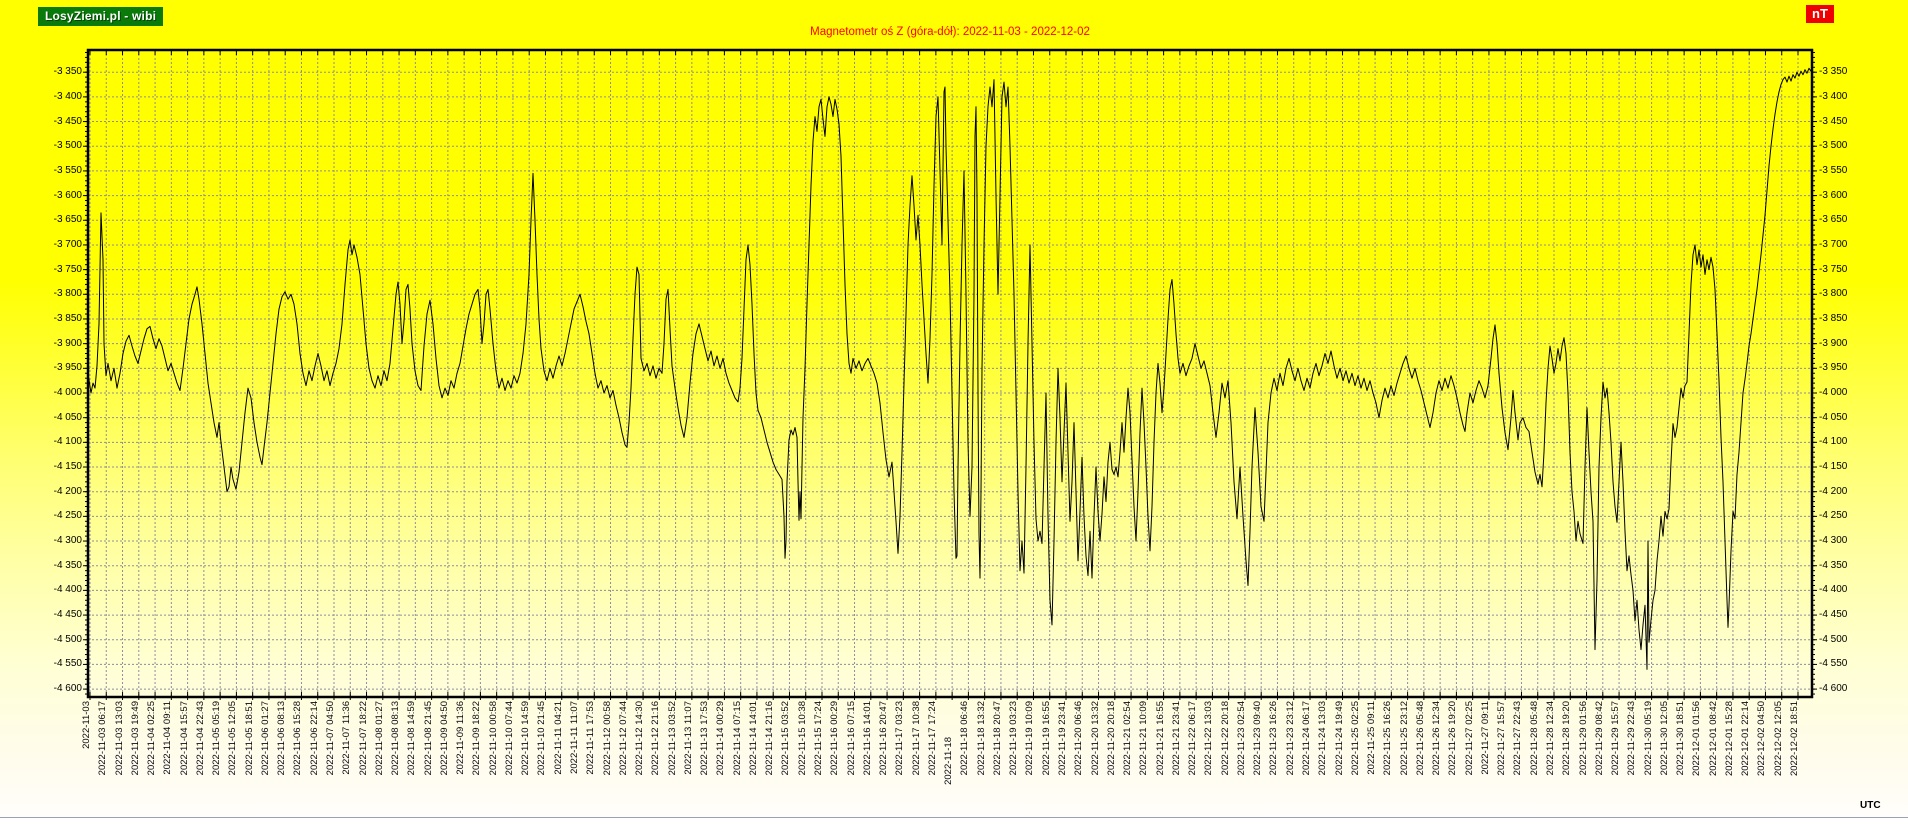 Image resolution: width=1908 pixels, height=825 pixels. Describe the element at coordinates (67, 146) in the screenshot. I see `y-axis-label-left: -3 500` at that location.